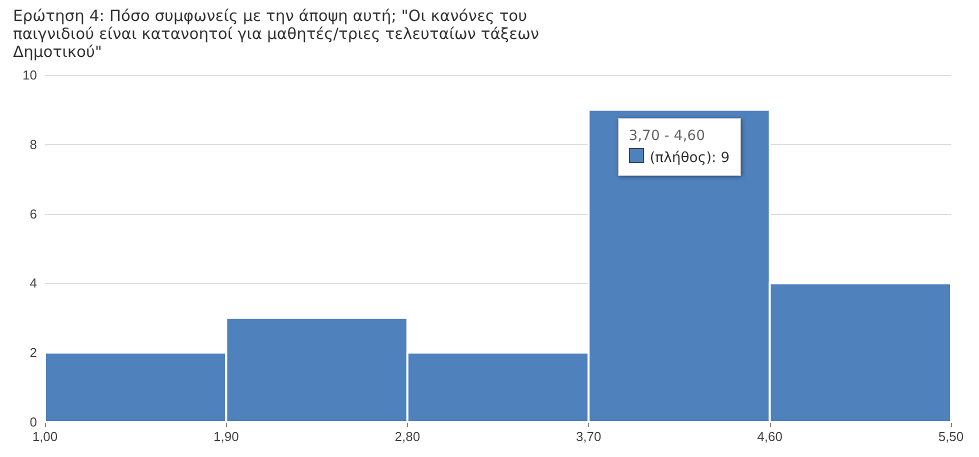 This screenshot has height=457, width=979. I want to click on y-tick-label: 6, so click(33, 214).